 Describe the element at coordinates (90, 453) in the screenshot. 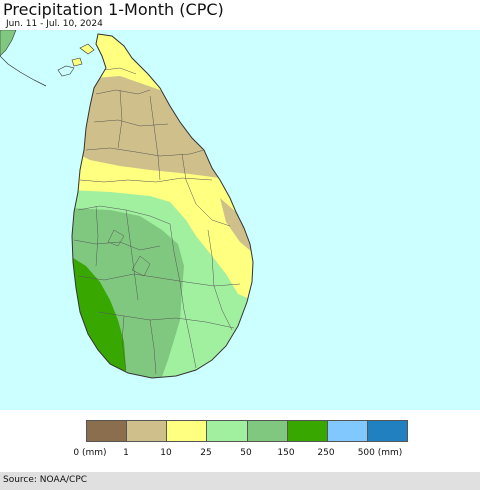

I see `legend-tick-label: 0 (mm)` at that location.